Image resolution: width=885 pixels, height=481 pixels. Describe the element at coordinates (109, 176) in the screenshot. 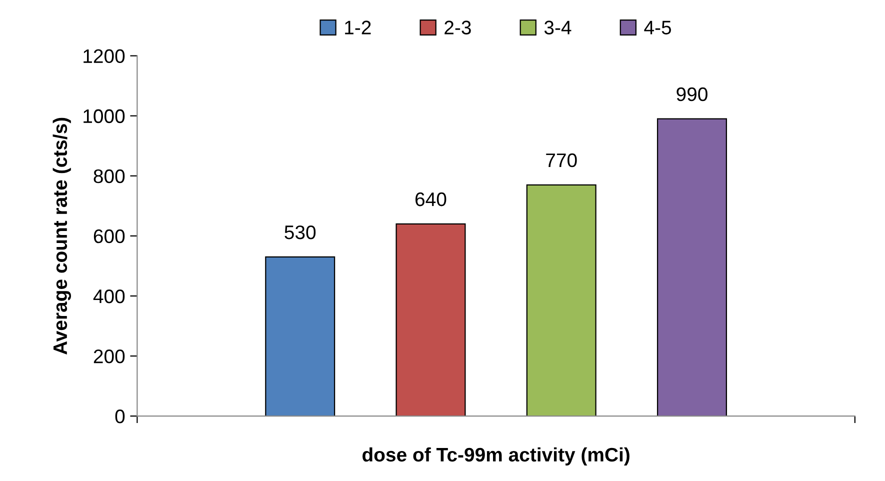

I see `y-tick-label: 800` at that location.